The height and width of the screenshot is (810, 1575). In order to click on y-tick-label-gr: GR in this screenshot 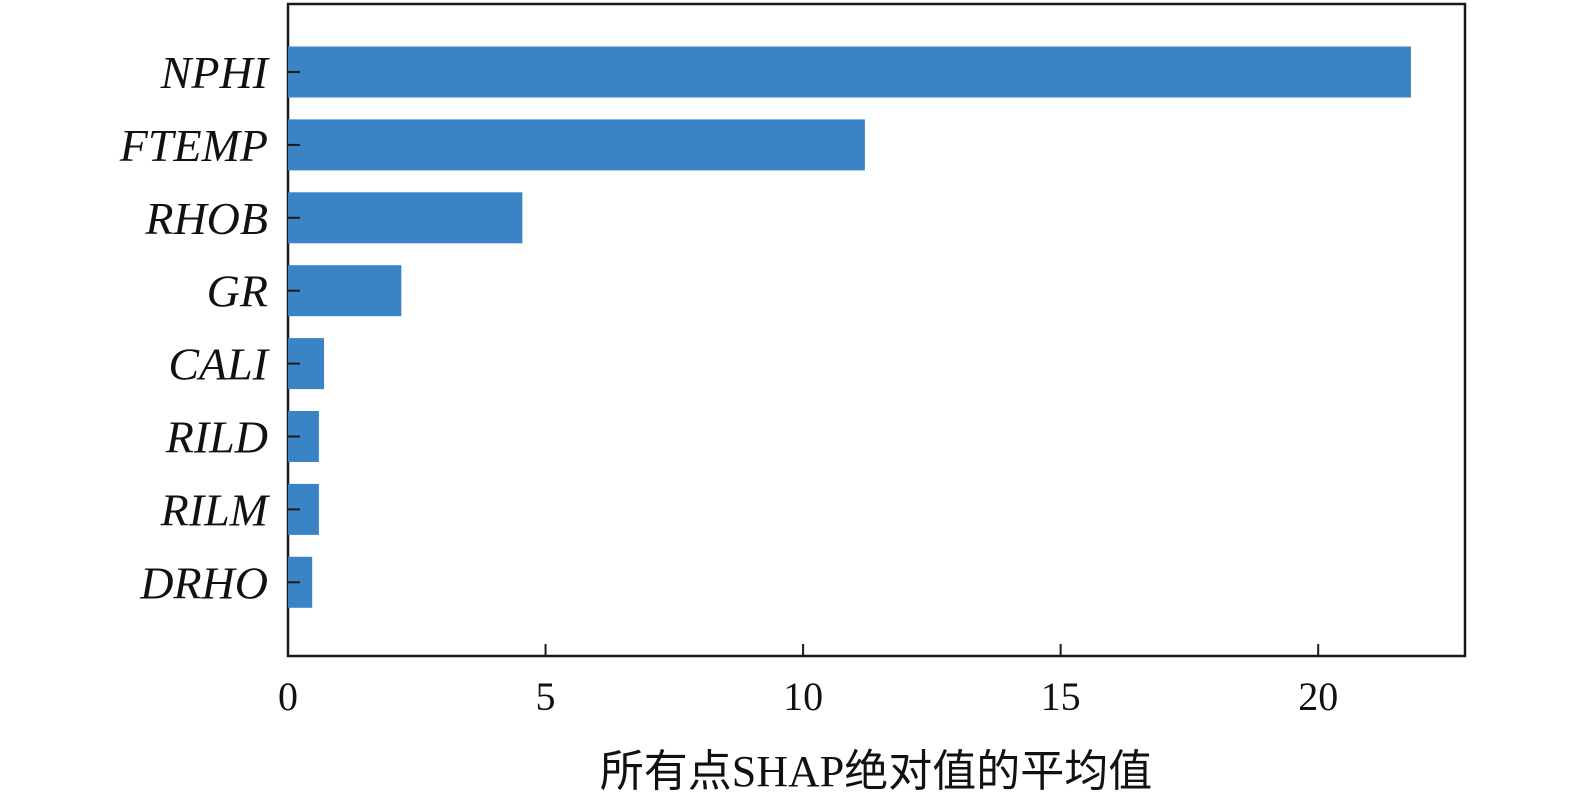, I will do `click(237, 291)`.